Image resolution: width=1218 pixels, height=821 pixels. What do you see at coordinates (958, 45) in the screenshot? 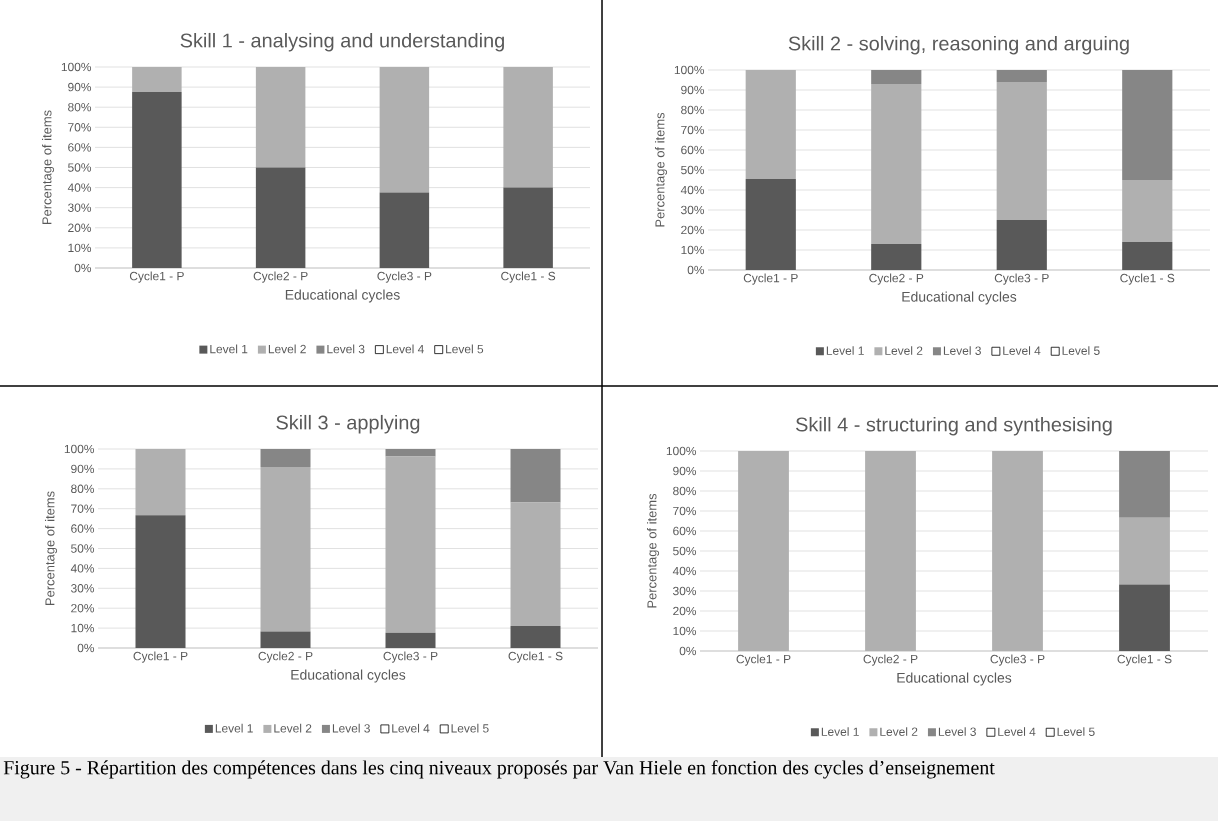
I see `chart-title: Skill 2 - solving, reasoning and arguing` at bounding box center [958, 45].